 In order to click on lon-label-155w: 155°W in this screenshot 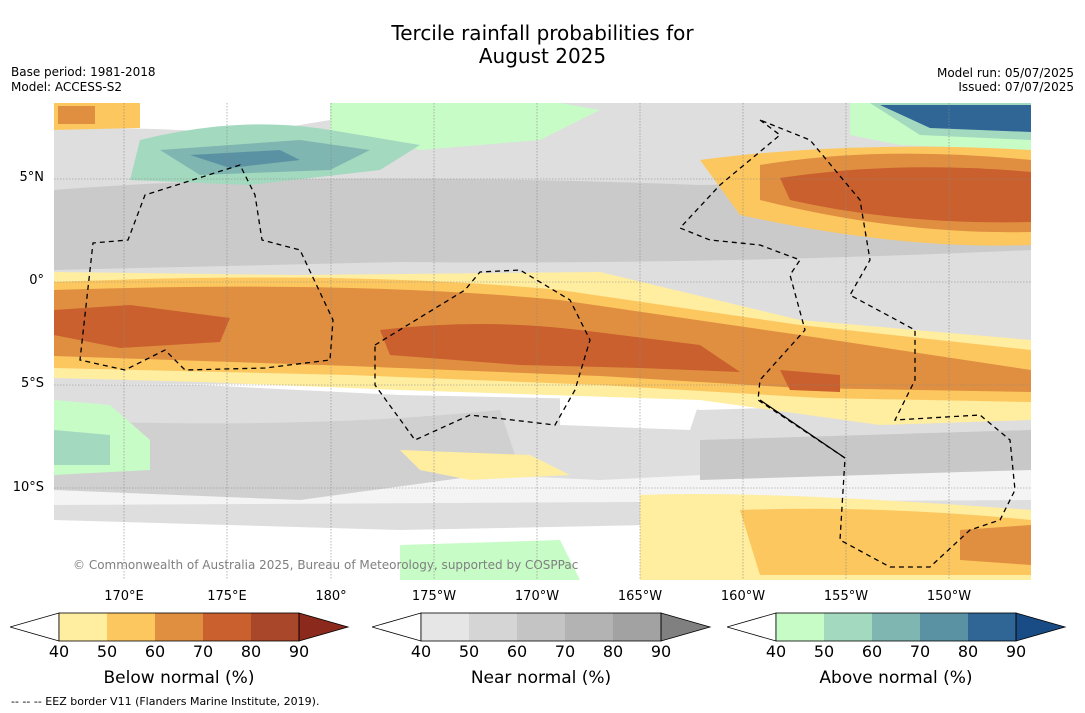, I will do `click(846, 596)`.